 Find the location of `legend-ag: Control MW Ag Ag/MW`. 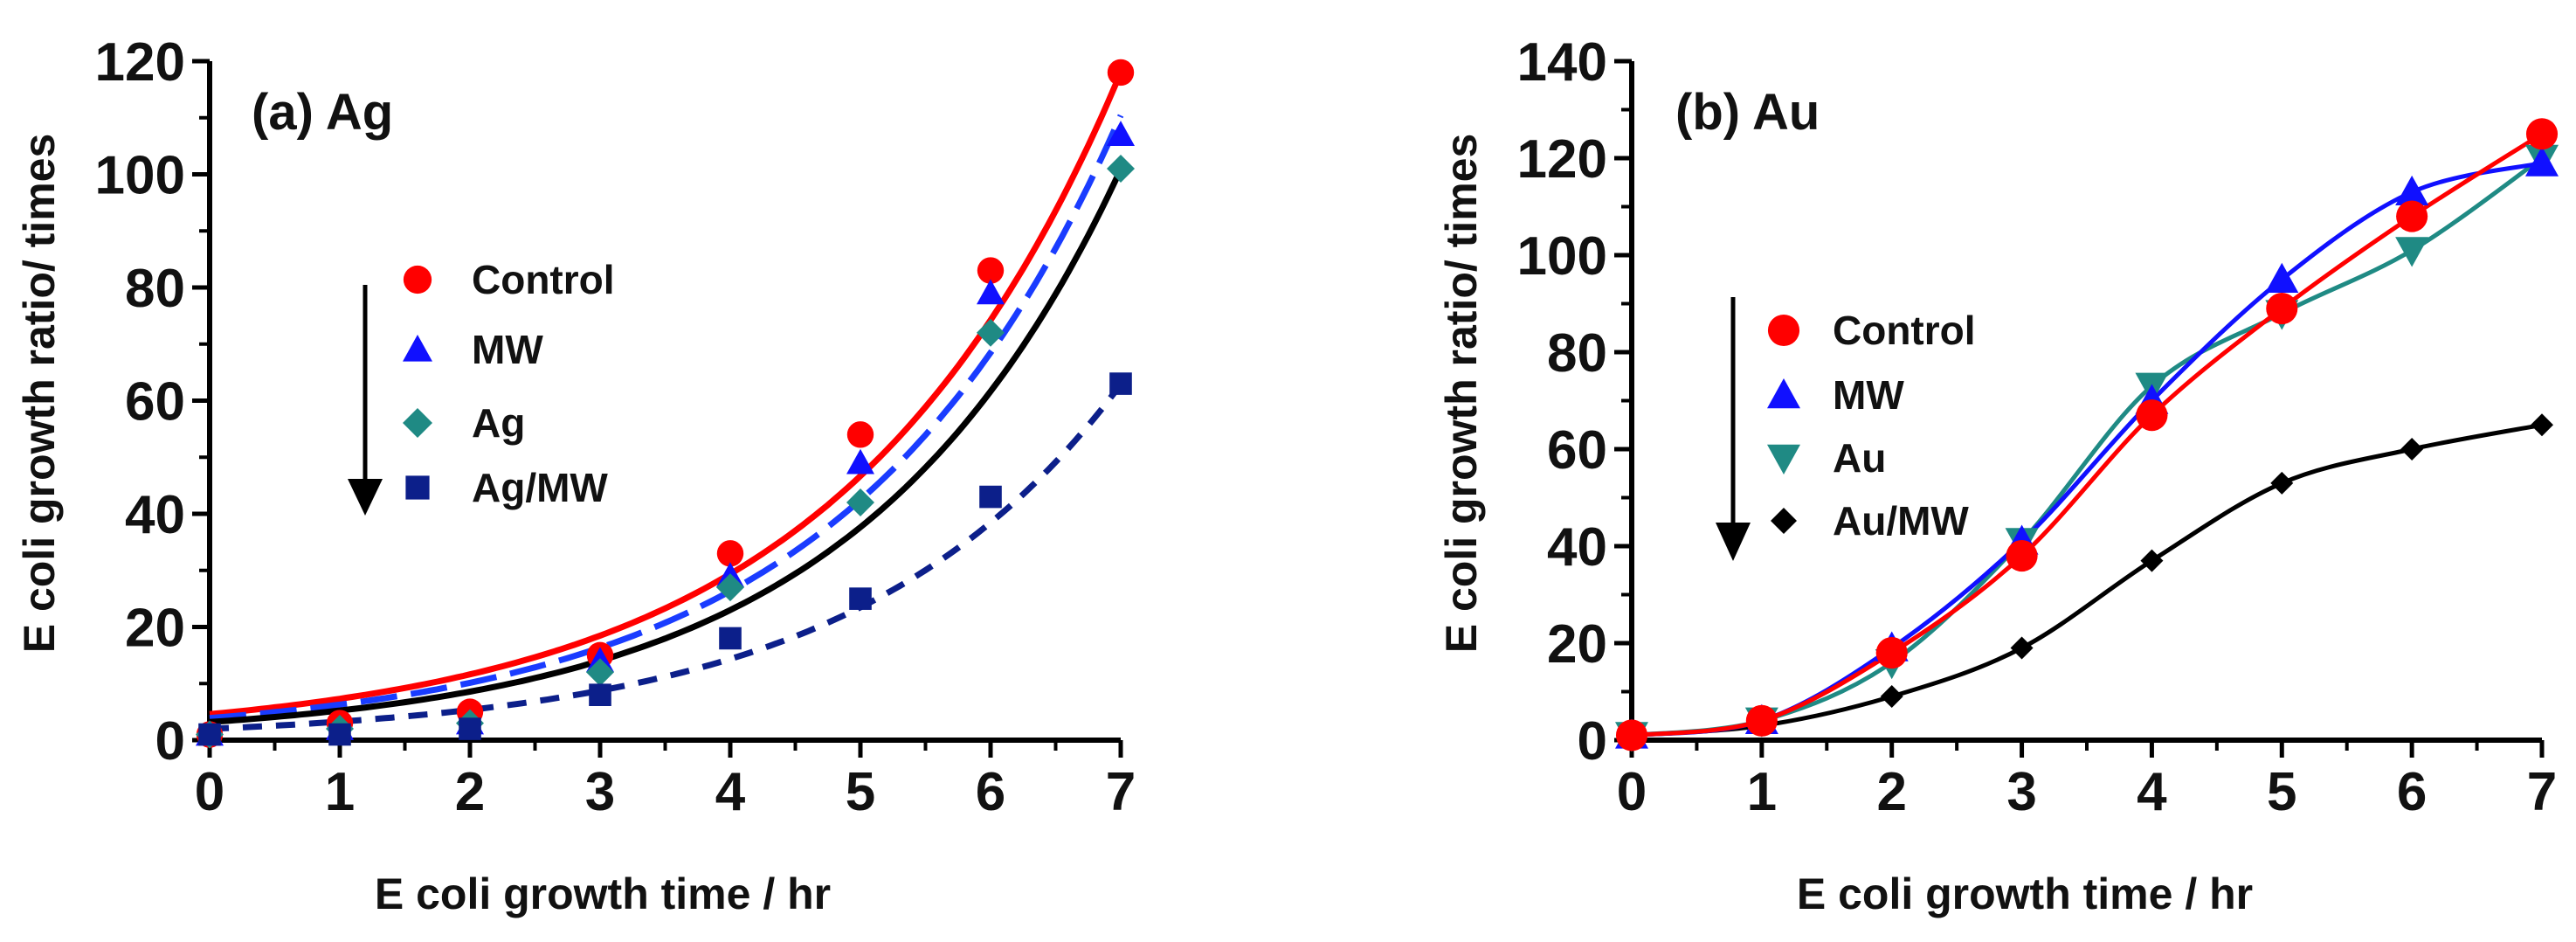

legend-ag: Control MW Ag Ag/MW is located at coordinates (482, 386).